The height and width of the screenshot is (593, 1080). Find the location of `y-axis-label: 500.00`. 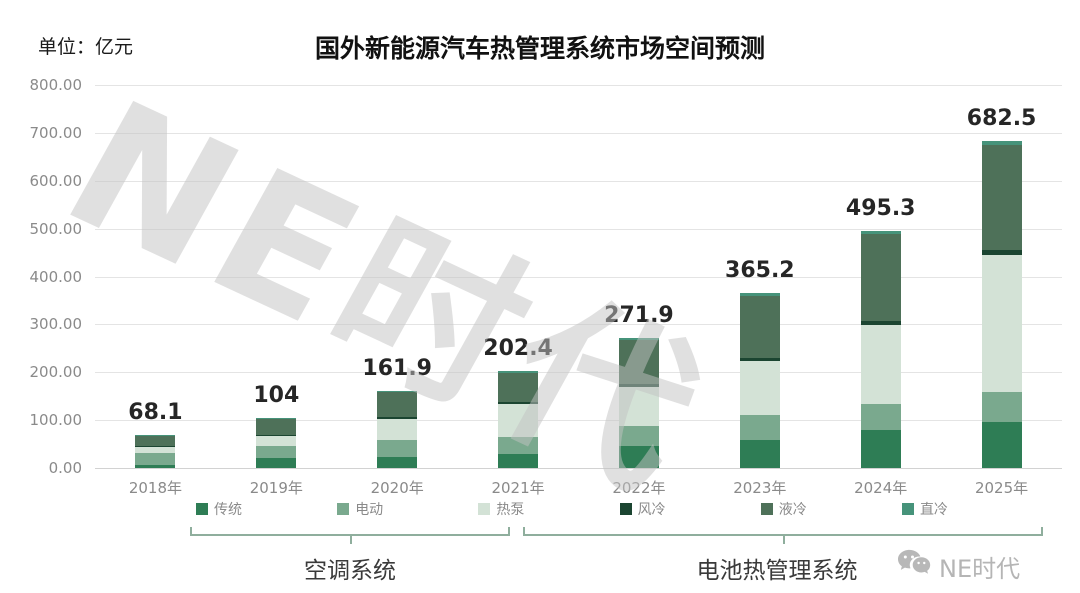

y-axis-label: 500.00 is located at coordinates (56, 228).